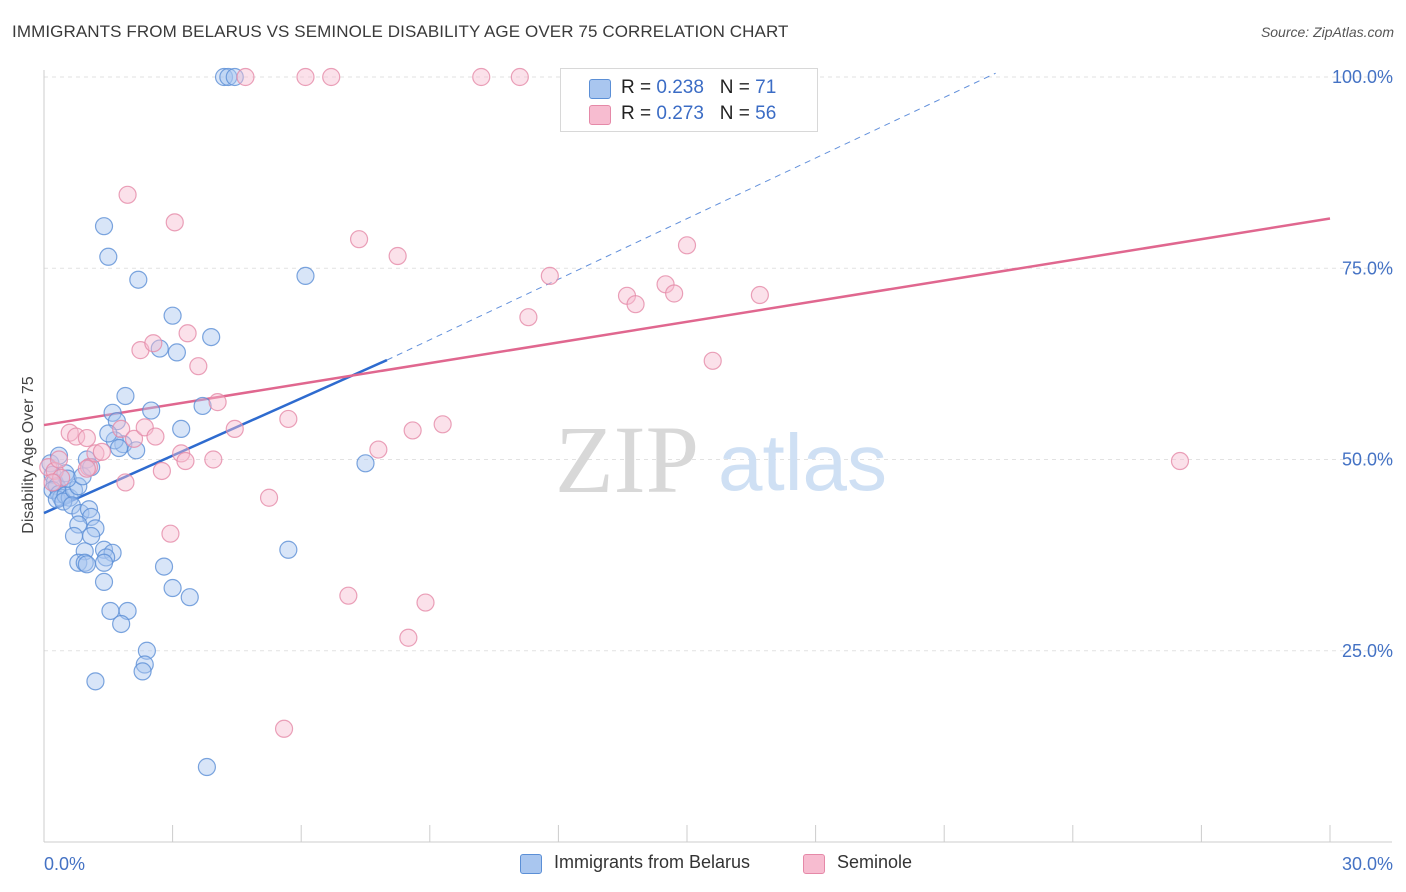 The height and width of the screenshot is (892, 1406). What do you see at coordinates (766, 87) in the screenshot?
I see `legend-n-value-belarus: 71` at bounding box center [766, 87].